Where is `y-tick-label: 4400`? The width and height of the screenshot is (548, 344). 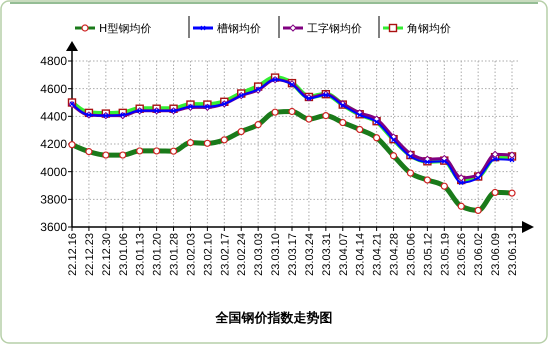
y-tick-label: 4400 is located at coordinates (54, 117).